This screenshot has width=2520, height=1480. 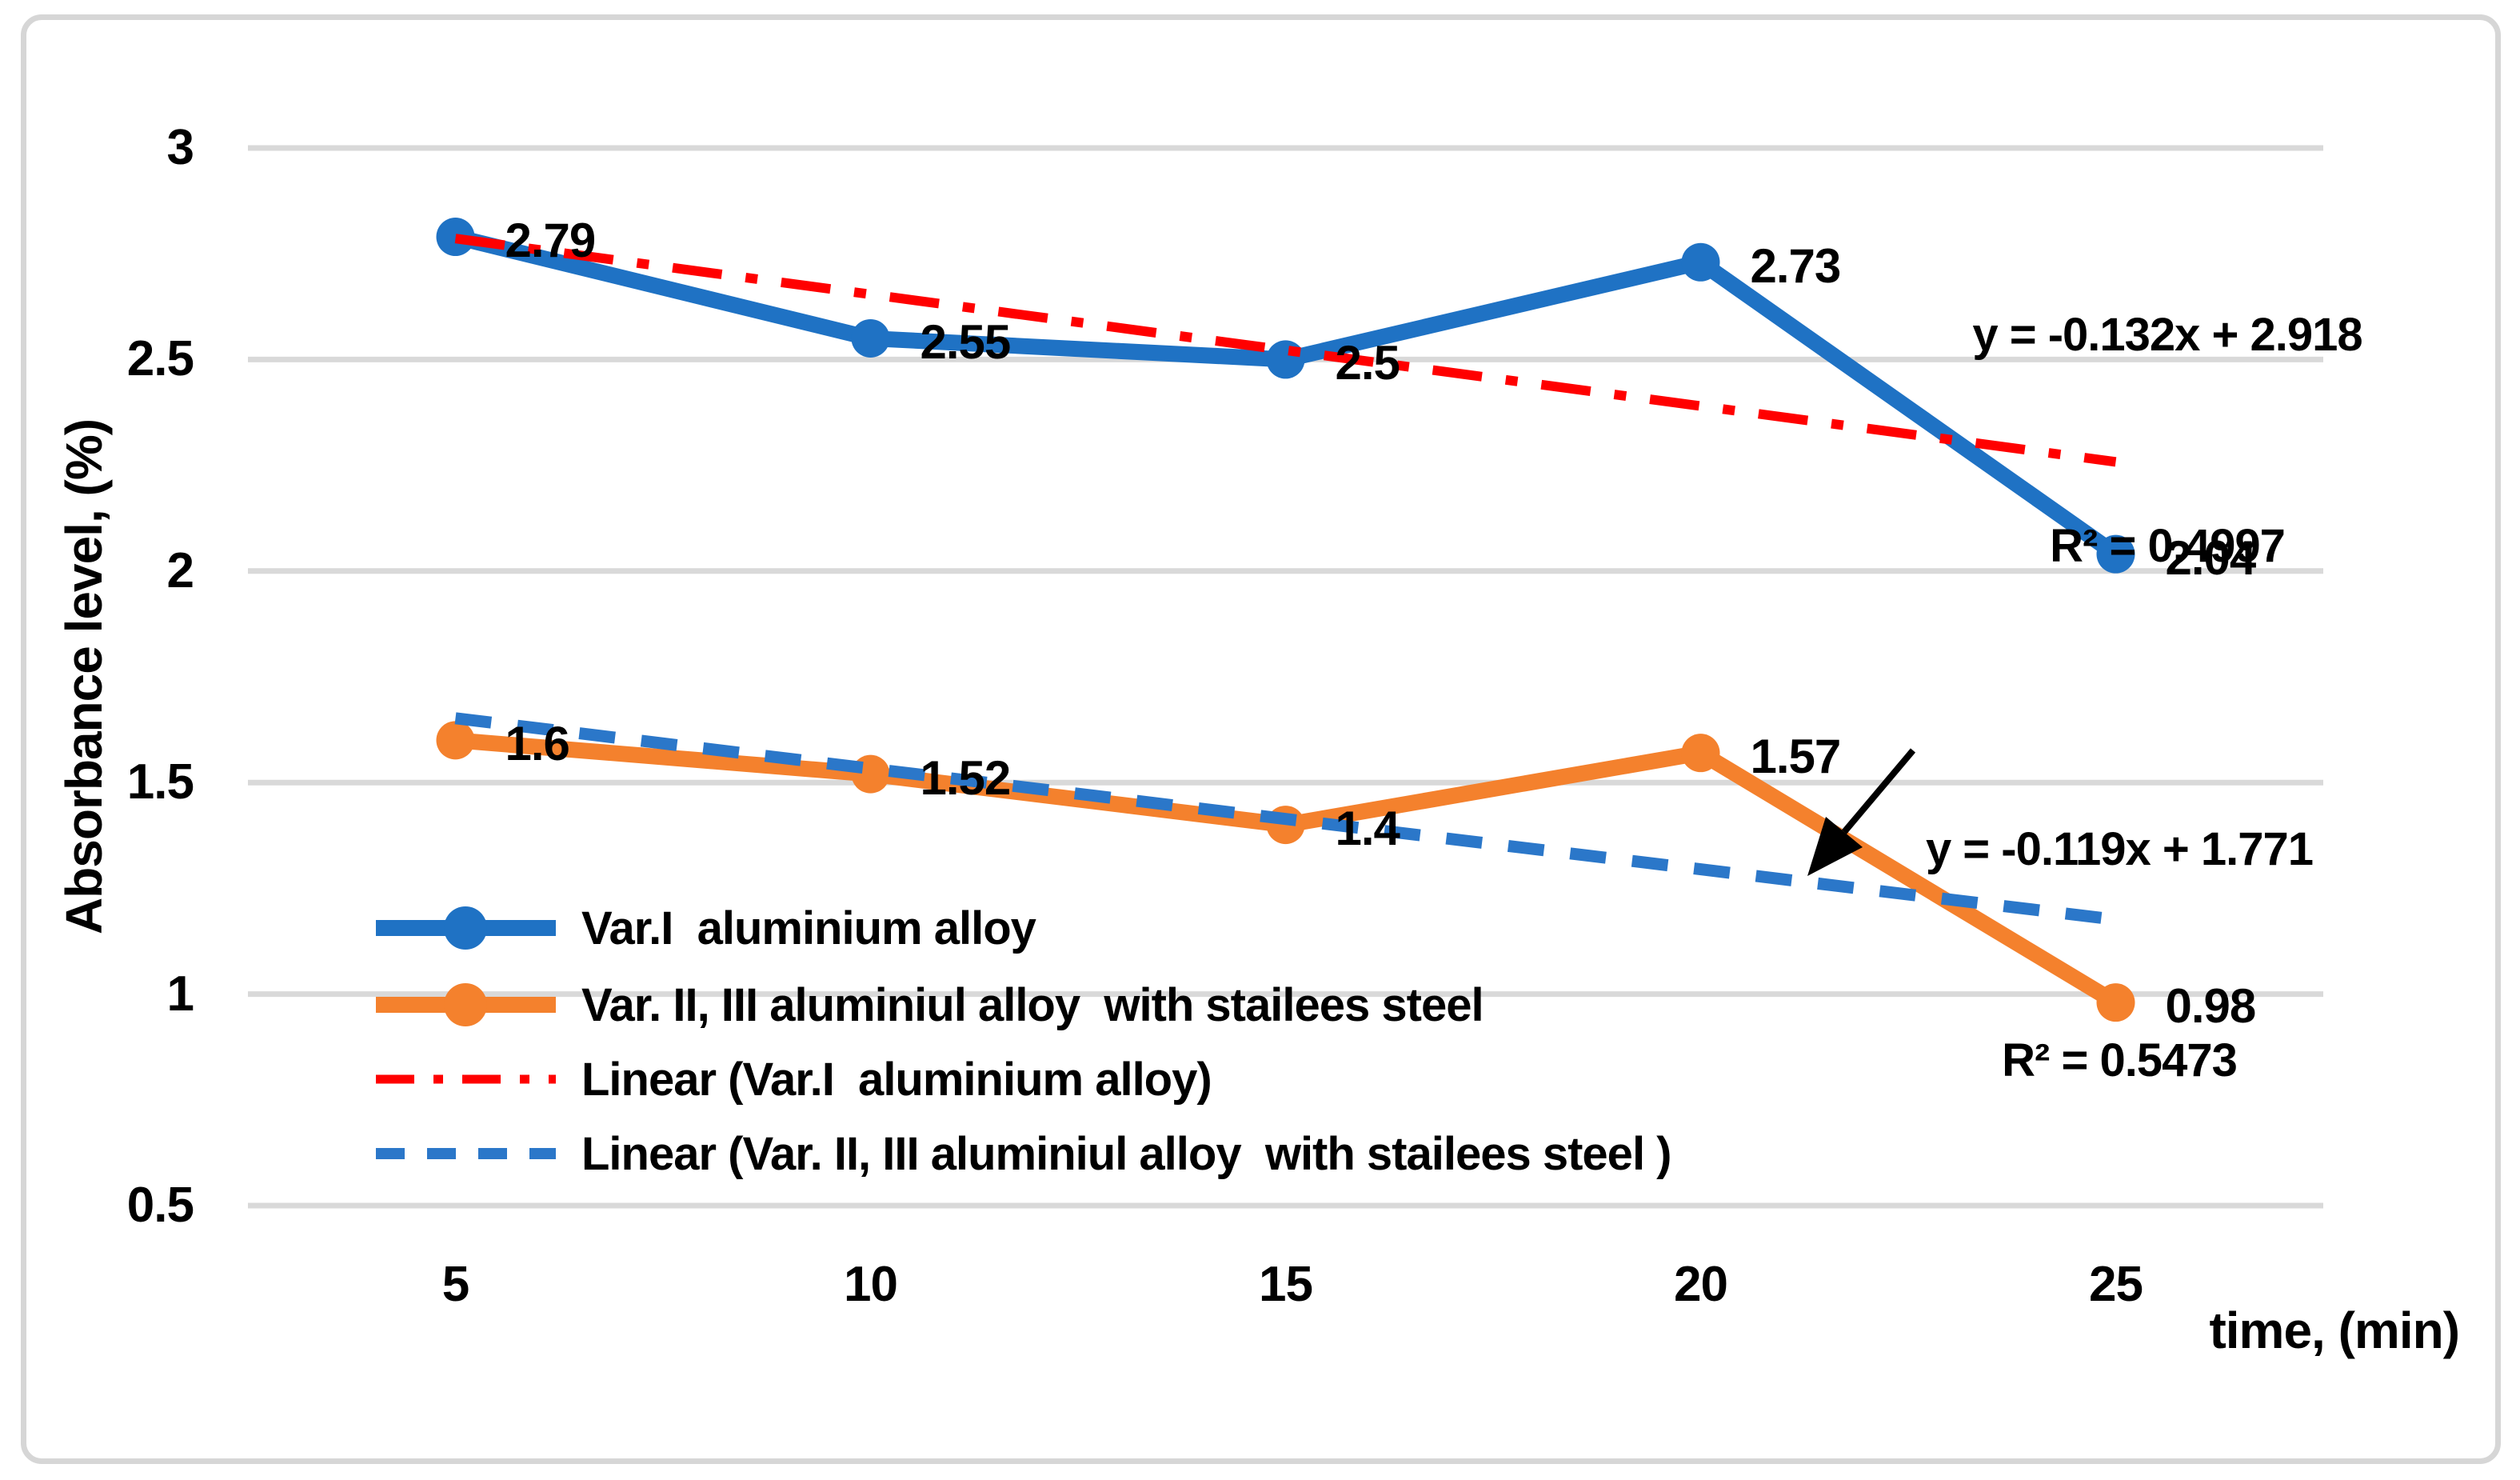 I want to click on x-tick-label: 15, so click(x=1286, y=1284).